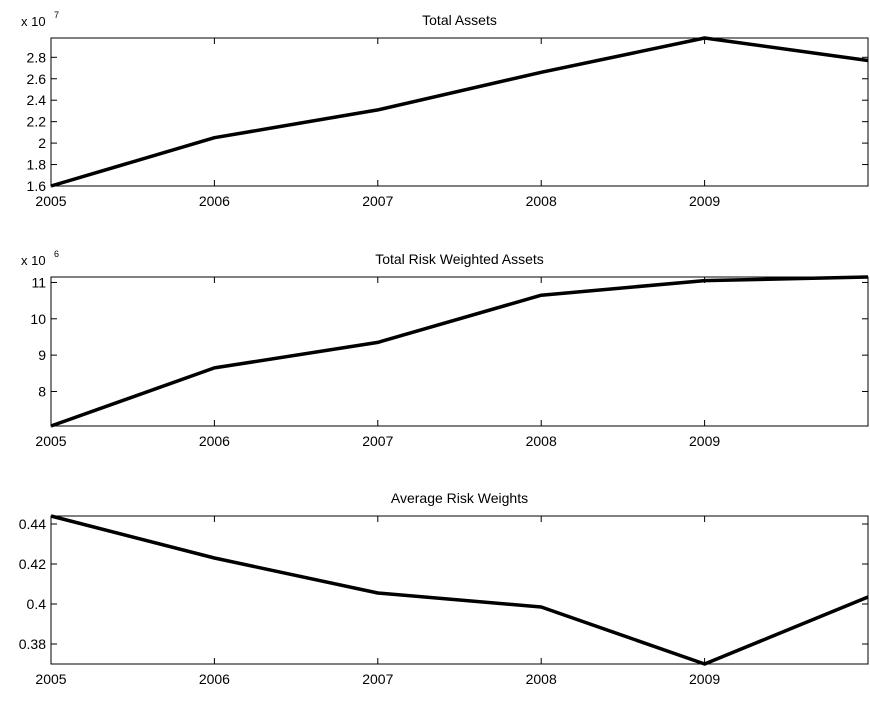 Image resolution: width=870 pixels, height=702 pixels. I want to click on y-tick-label: 2.6, so click(37, 79).